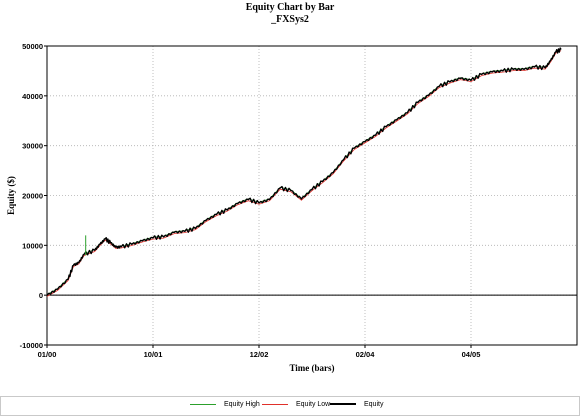 Image resolution: width=580 pixels, height=417 pixels. Describe the element at coordinates (203, 404) in the screenshot. I see `legend-swatch-equity-high` at that location.